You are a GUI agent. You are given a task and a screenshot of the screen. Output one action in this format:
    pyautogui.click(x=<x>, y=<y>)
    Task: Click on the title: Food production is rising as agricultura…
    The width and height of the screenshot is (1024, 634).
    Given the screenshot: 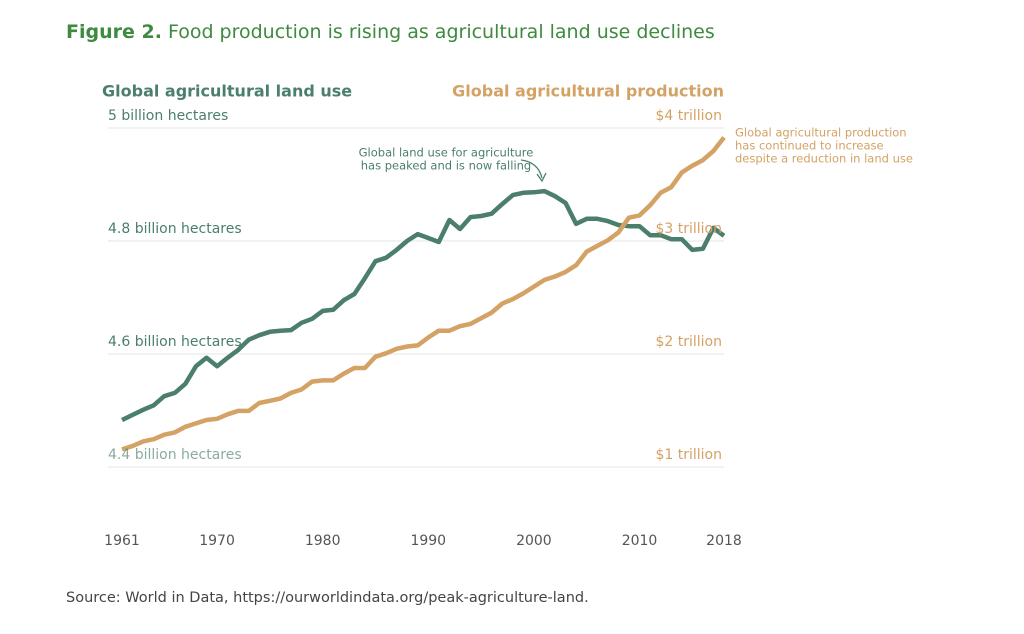 What is the action you would take?
    pyautogui.click(x=441, y=32)
    